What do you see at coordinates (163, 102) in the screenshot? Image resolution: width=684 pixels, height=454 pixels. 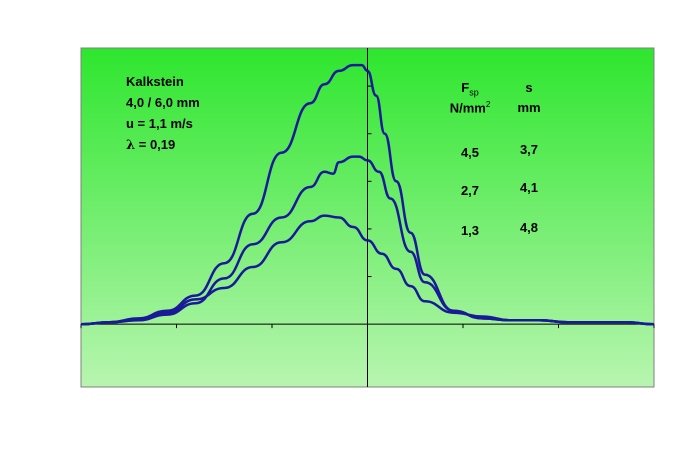 I see `material-size: 4,0 / 6,0 mm` at bounding box center [163, 102].